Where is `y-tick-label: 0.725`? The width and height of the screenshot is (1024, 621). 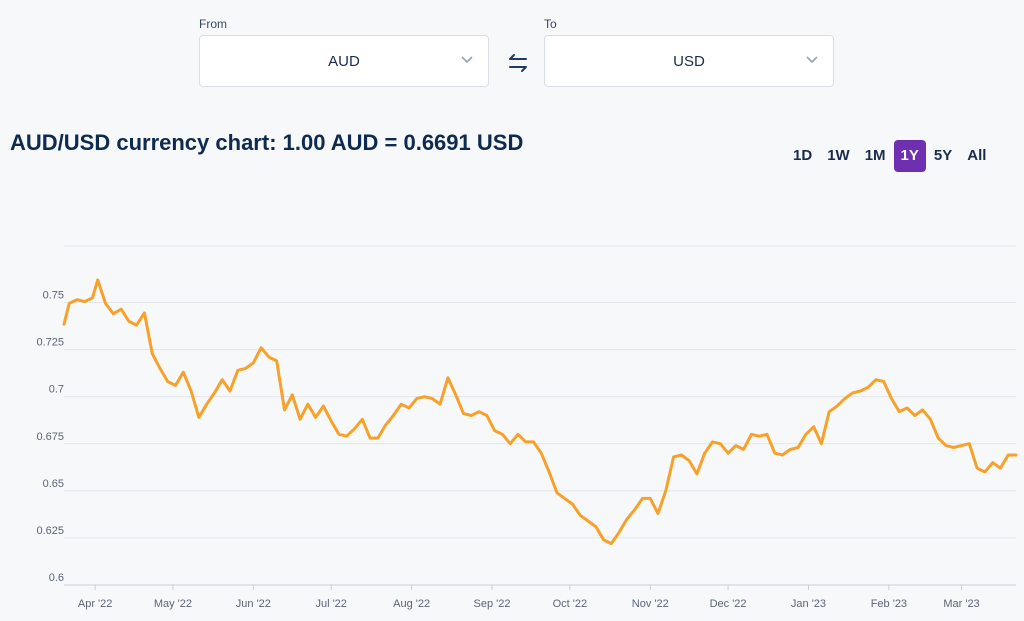
y-tick-label: 0.725 is located at coordinates (50, 343).